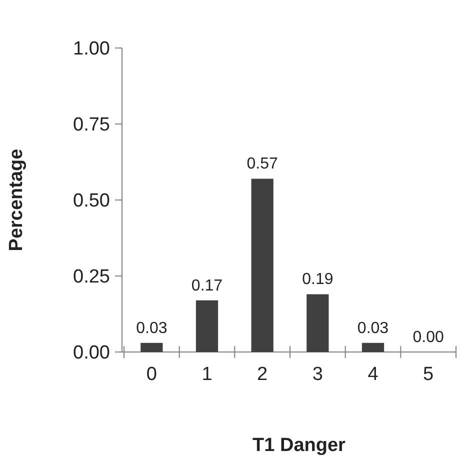  I want to click on x-tick-label: 2, so click(262, 374).